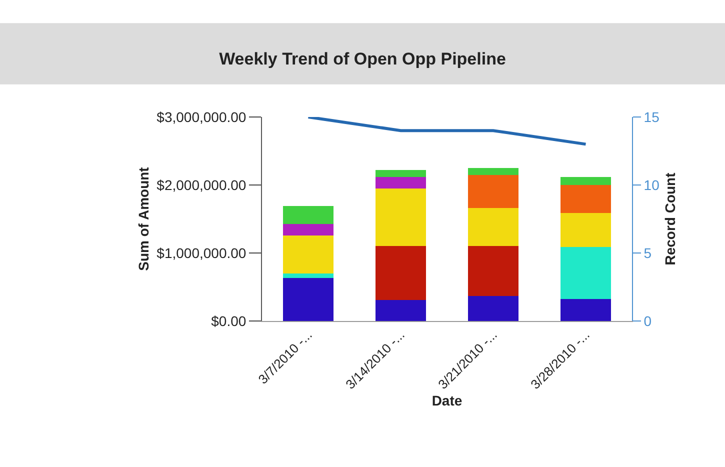  What do you see at coordinates (652, 184) in the screenshot?
I see `y2-tick-label: 10` at bounding box center [652, 184].